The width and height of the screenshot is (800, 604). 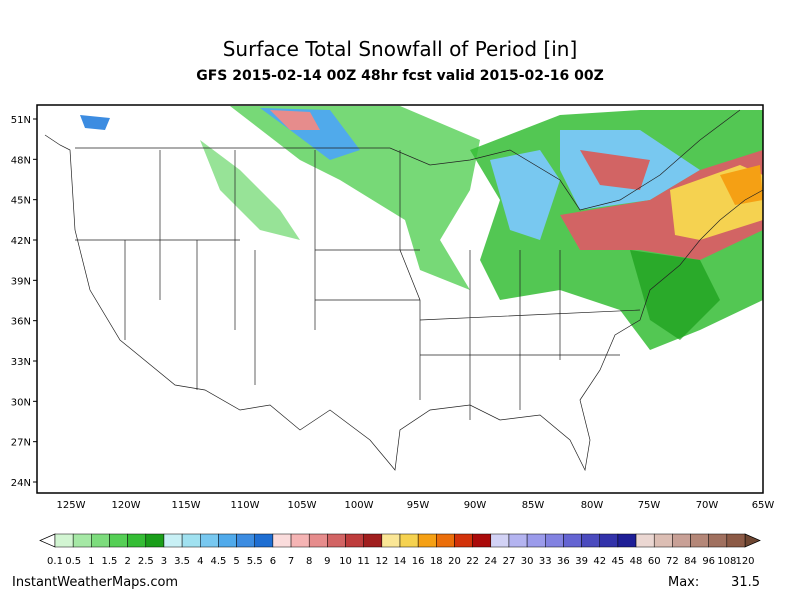 I want to click on lon-label: 85W, so click(x=533, y=505).